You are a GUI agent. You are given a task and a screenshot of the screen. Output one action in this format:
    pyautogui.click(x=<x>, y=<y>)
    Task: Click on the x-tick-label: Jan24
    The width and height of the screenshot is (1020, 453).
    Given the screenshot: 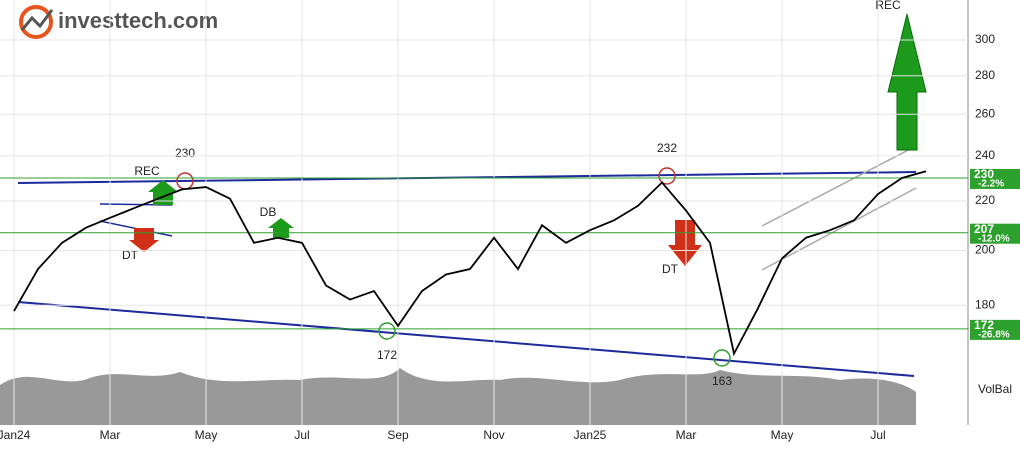 What is the action you would take?
    pyautogui.click(x=15, y=435)
    